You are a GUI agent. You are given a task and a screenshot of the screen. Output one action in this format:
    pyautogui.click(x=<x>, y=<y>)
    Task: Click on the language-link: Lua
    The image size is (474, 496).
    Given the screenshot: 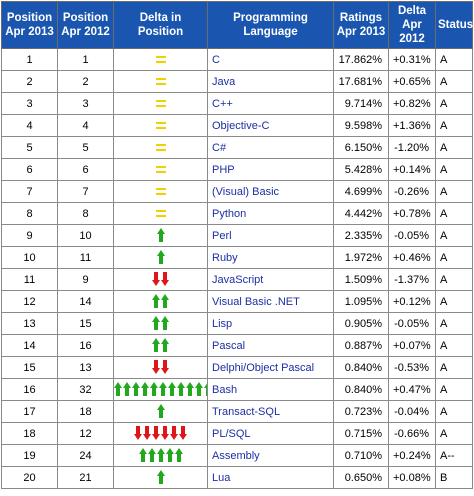 What is the action you would take?
    pyautogui.click(x=270, y=477)
    